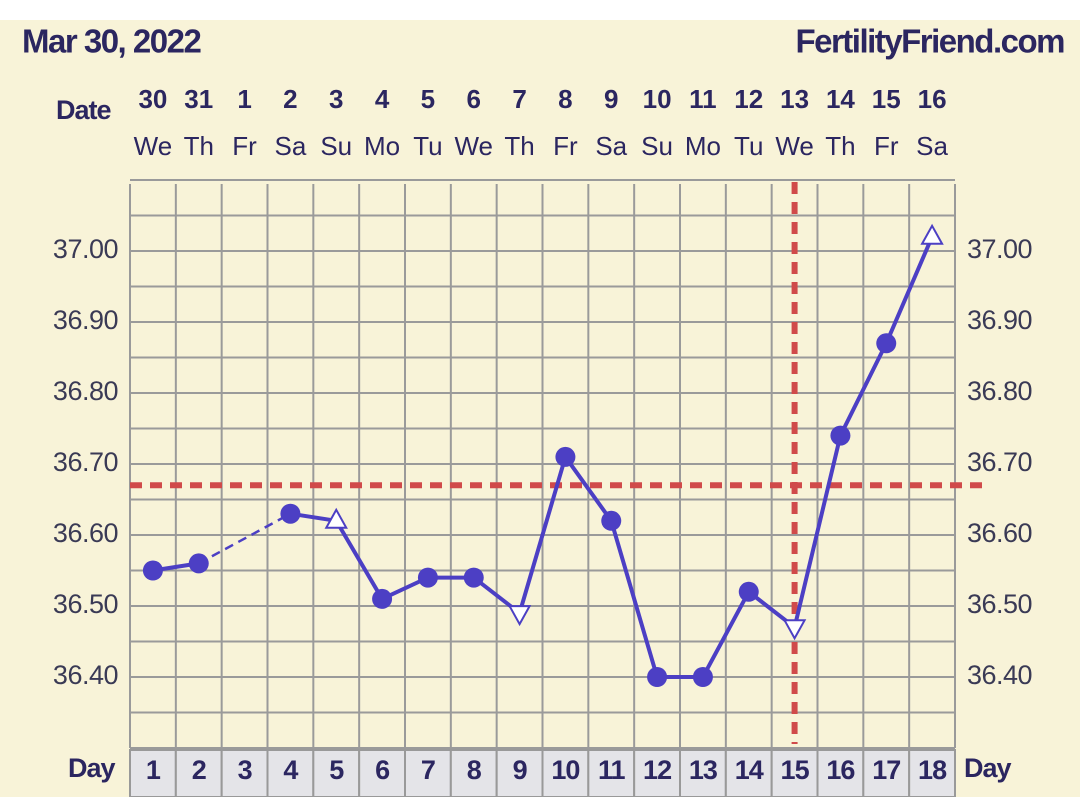 This screenshot has height=797, width=1080. I want to click on date: 8, so click(565, 99).